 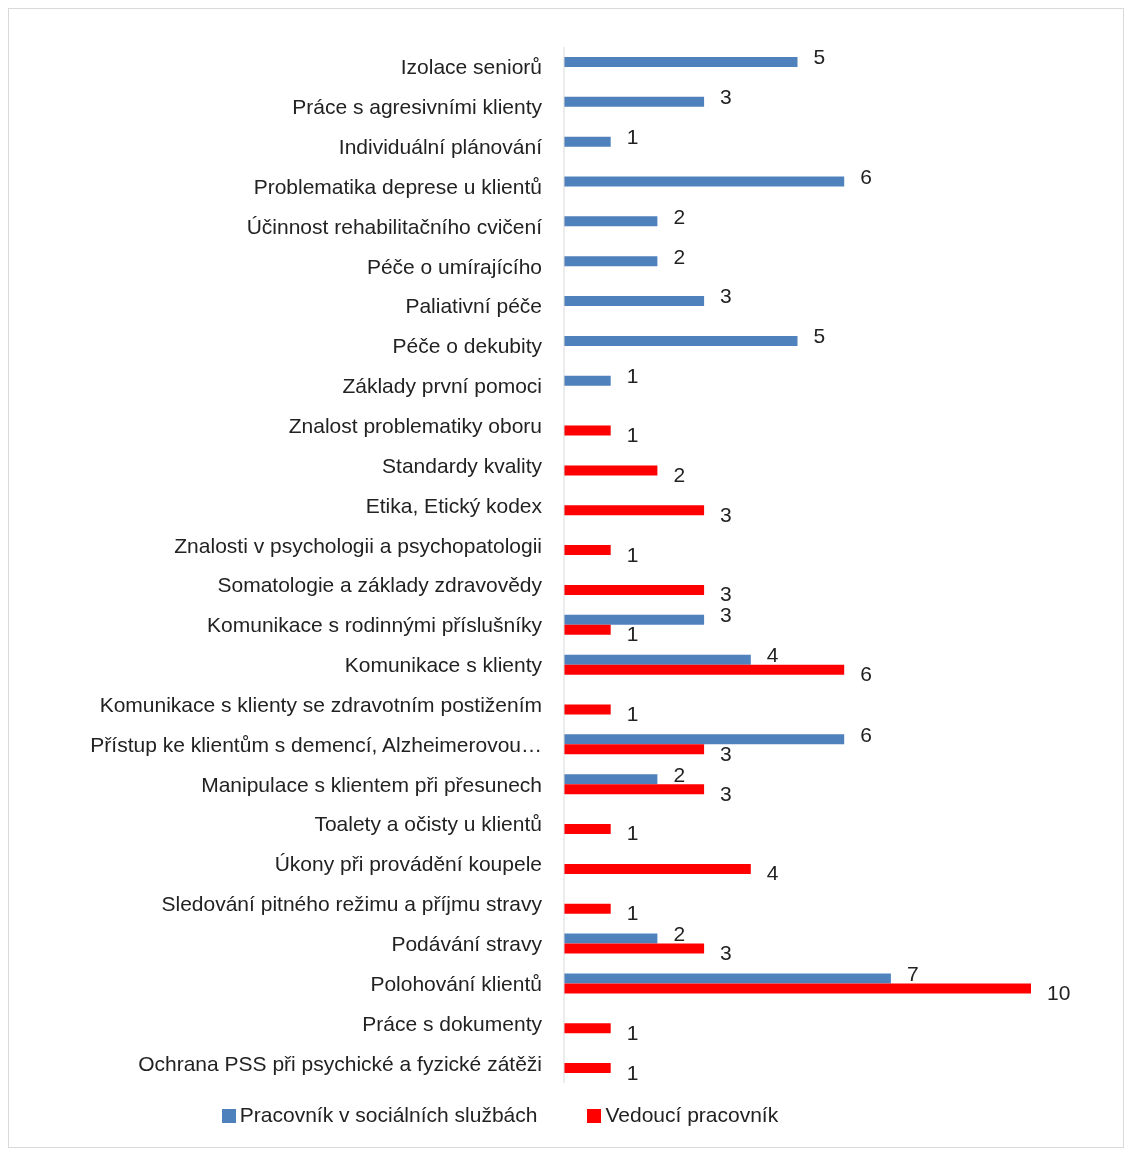 What do you see at coordinates (440, 147) in the screenshot?
I see `y-tick-label: Individuální plánování` at bounding box center [440, 147].